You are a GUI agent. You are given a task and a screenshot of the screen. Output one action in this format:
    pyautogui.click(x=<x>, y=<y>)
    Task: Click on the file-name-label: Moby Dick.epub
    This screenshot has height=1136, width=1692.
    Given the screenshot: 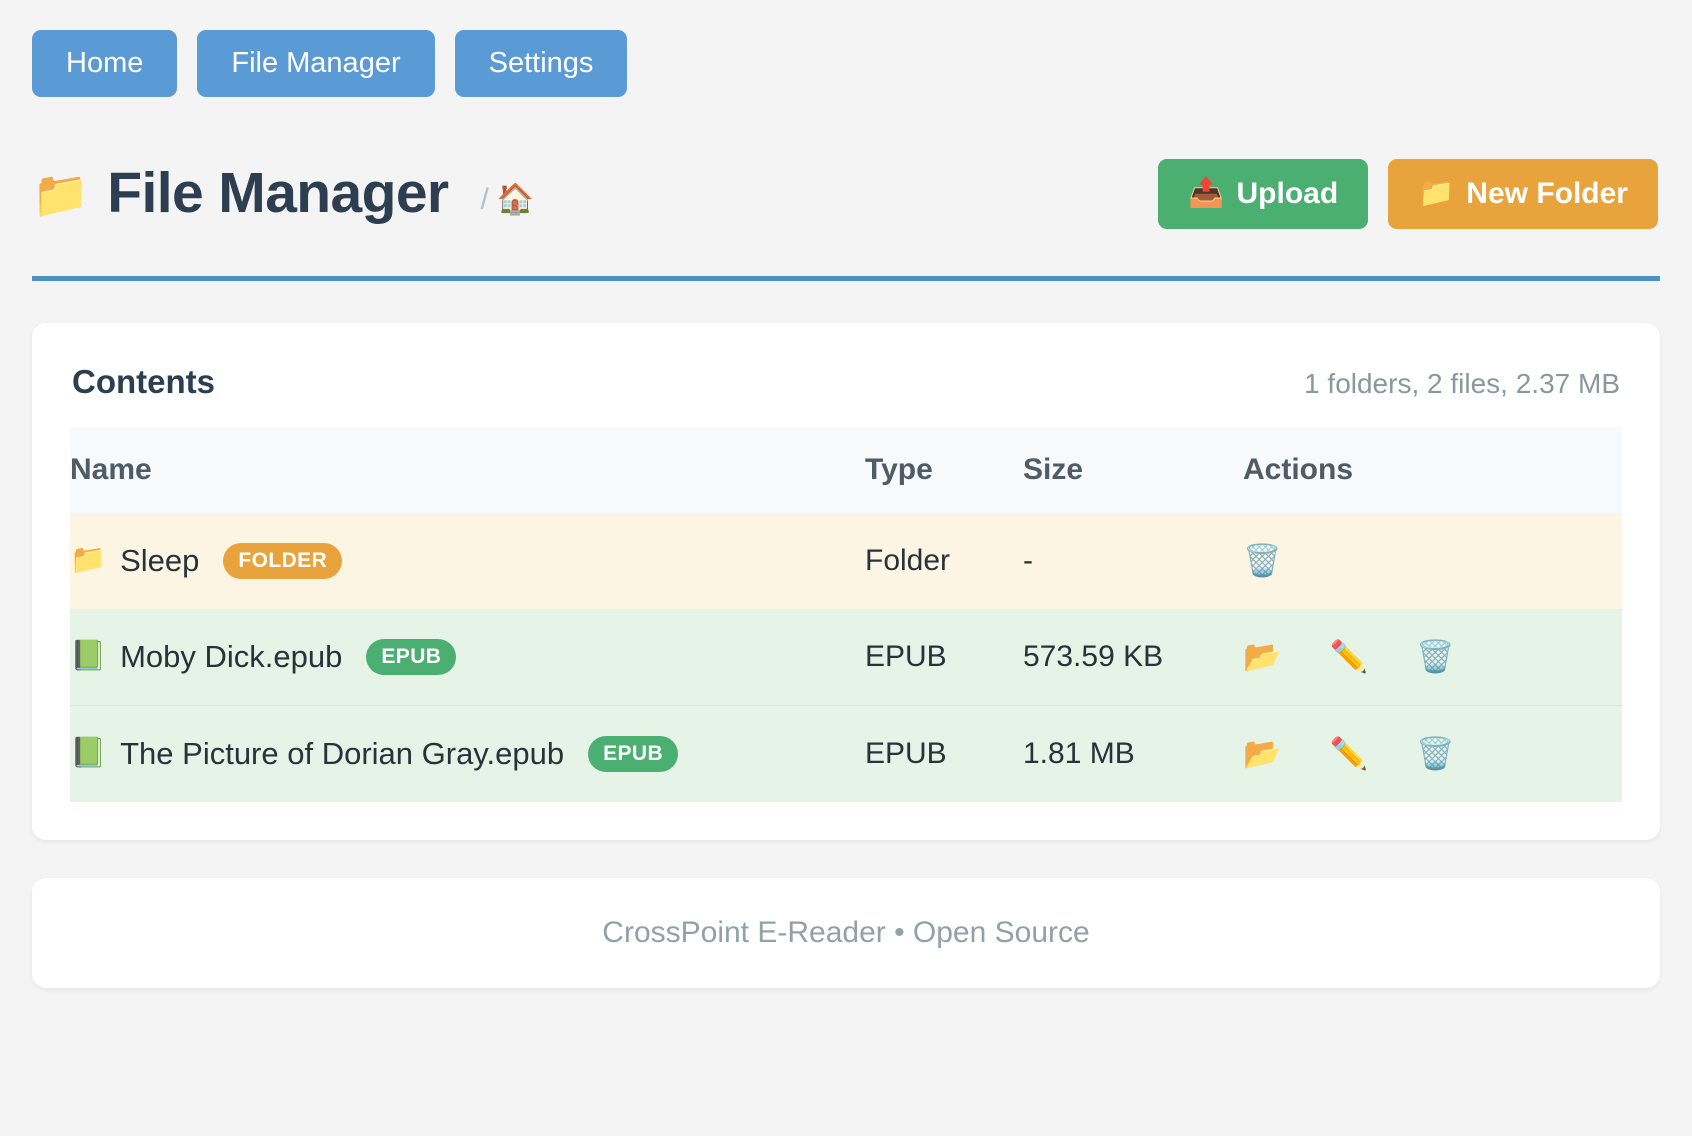 What is the action you would take?
    pyautogui.click(x=231, y=656)
    